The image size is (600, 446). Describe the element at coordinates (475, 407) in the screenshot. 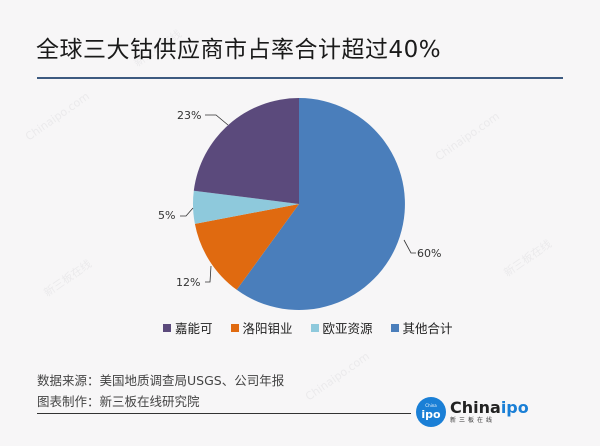

I see `logo-name-part1: China` at that location.